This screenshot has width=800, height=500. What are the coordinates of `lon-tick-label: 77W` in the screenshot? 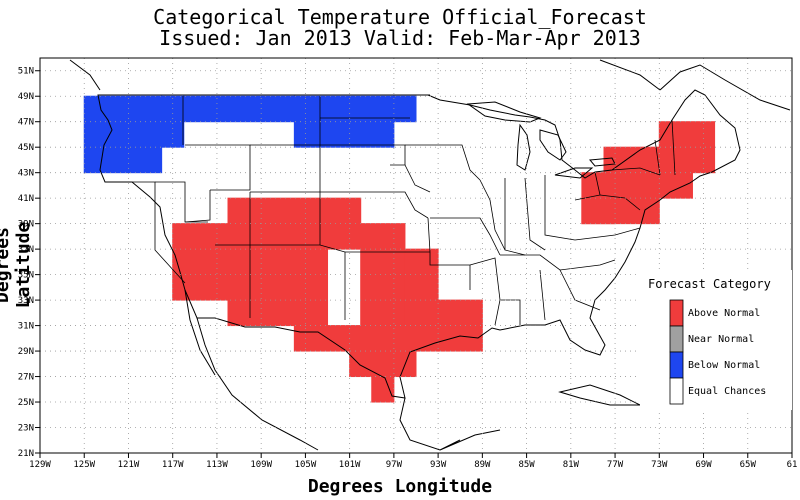 It's located at (615, 465).